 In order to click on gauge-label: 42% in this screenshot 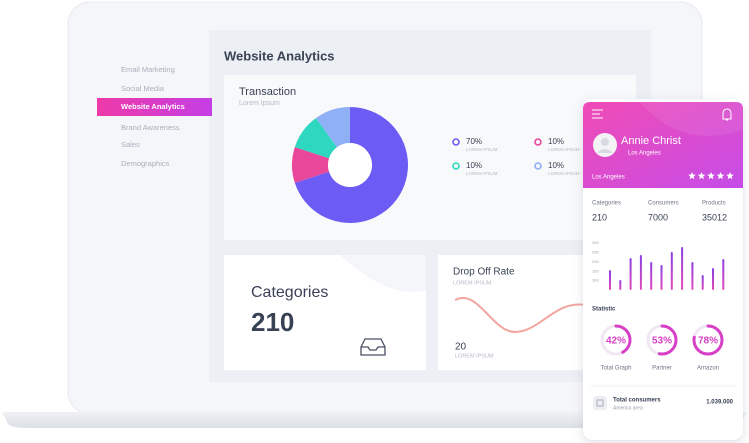, I will do `click(616, 341)`.